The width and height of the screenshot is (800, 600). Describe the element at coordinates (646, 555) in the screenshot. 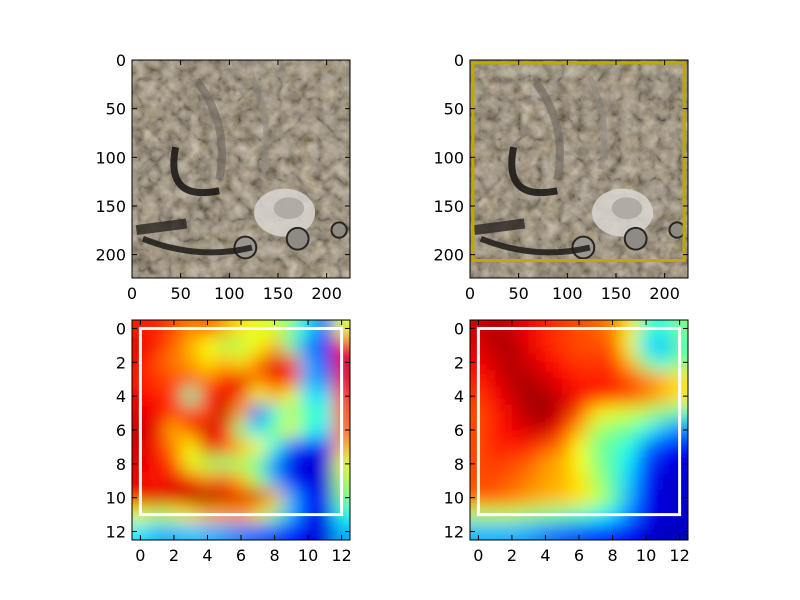

I see `x-tick-label: 10` at that location.